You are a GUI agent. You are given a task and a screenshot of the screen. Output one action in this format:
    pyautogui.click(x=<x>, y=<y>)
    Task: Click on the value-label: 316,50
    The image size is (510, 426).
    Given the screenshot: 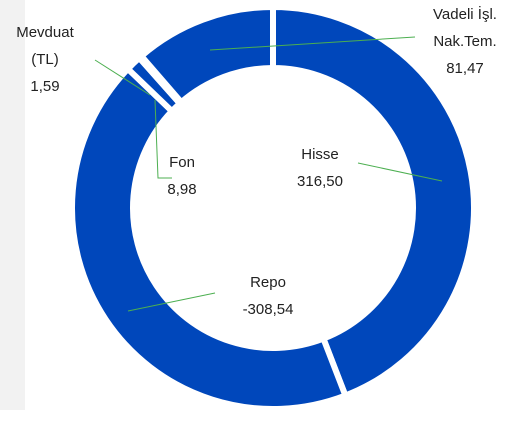 What is the action you would take?
    pyautogui.click(x=320, y=181)
    